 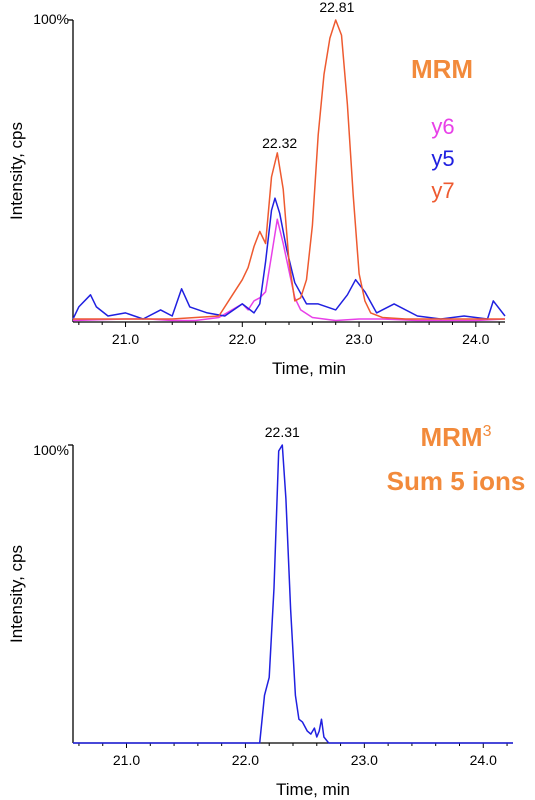 I want to click on method-title: MRM3, so click(x=456, y=437).